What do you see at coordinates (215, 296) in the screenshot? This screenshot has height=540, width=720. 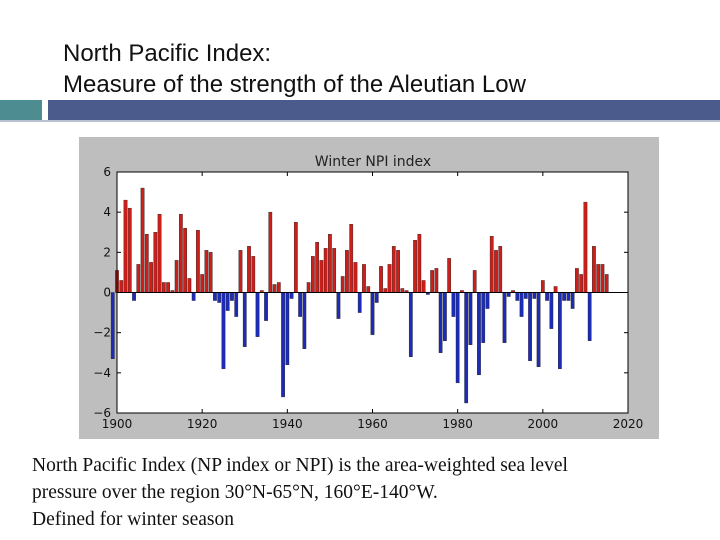 I see `bar-1923` at bounding box center [215, 296].